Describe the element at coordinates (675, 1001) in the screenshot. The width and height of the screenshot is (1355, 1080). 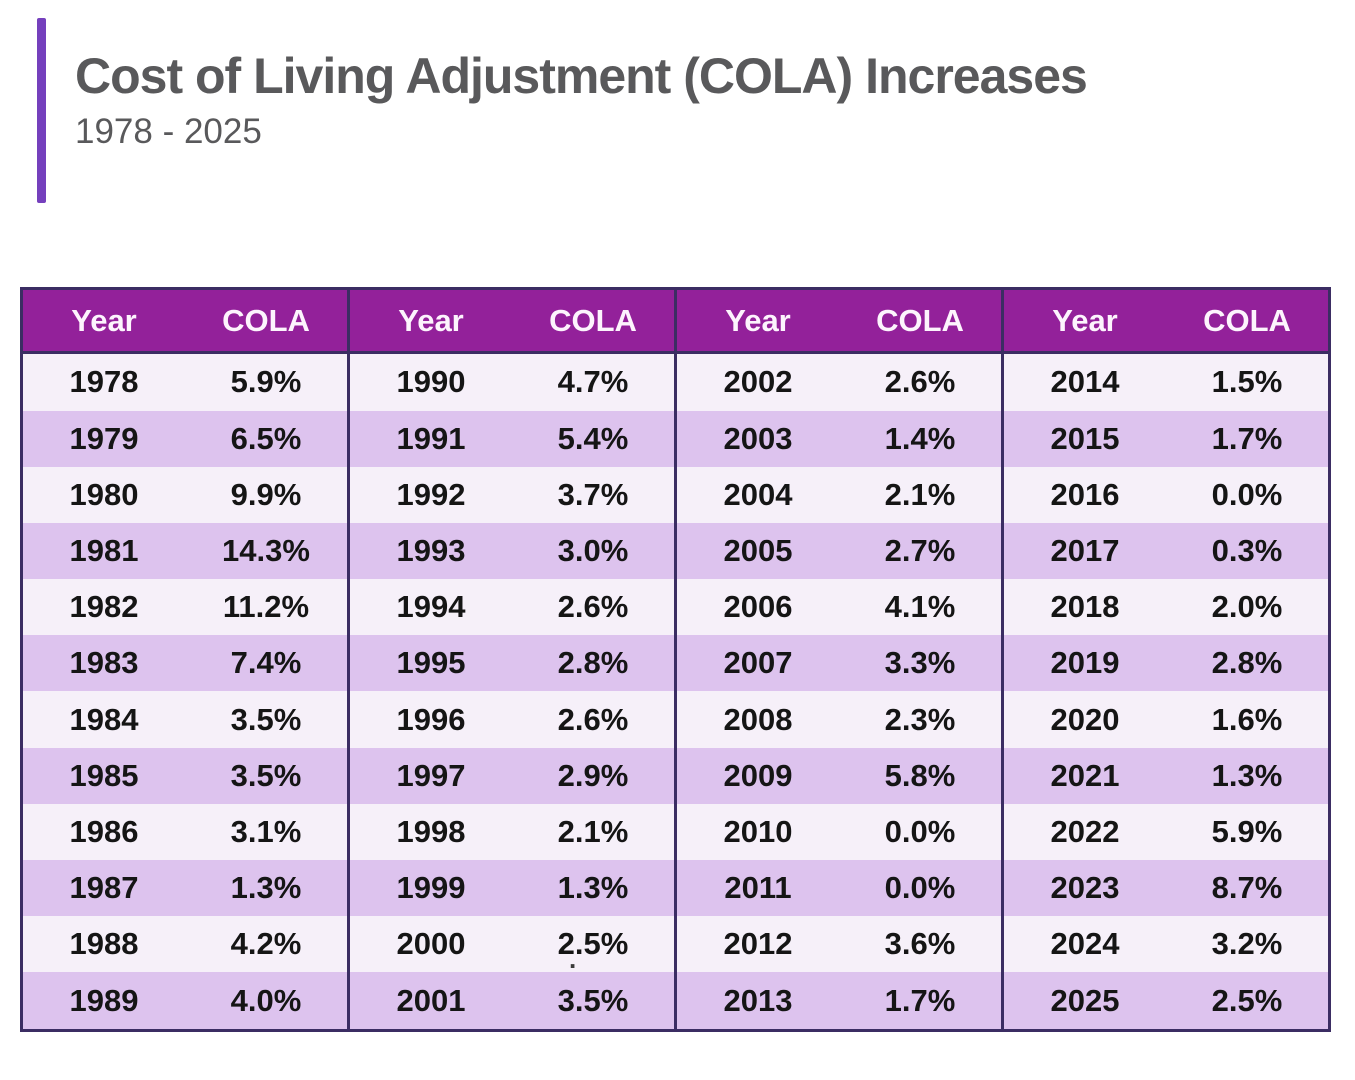
I see `table-row: 1989 4.0% 2001 3.5% 2013 1.7% 2025 2.5%` at that location.